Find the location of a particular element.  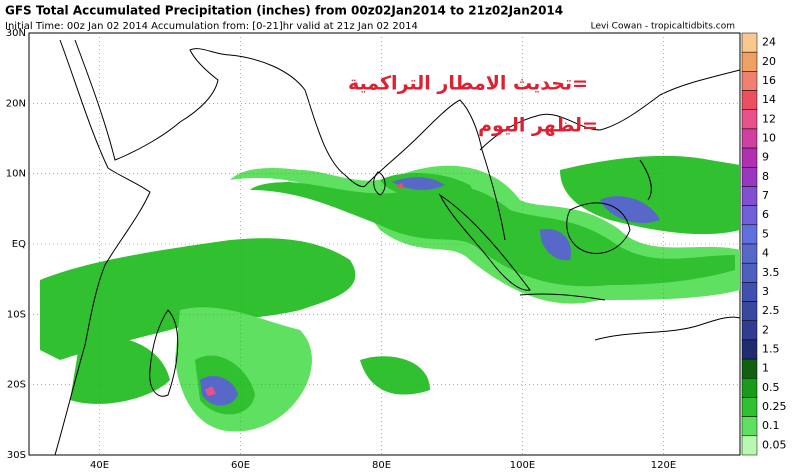

colorbar-label: 3.5 is located at coordinates (771, 272).